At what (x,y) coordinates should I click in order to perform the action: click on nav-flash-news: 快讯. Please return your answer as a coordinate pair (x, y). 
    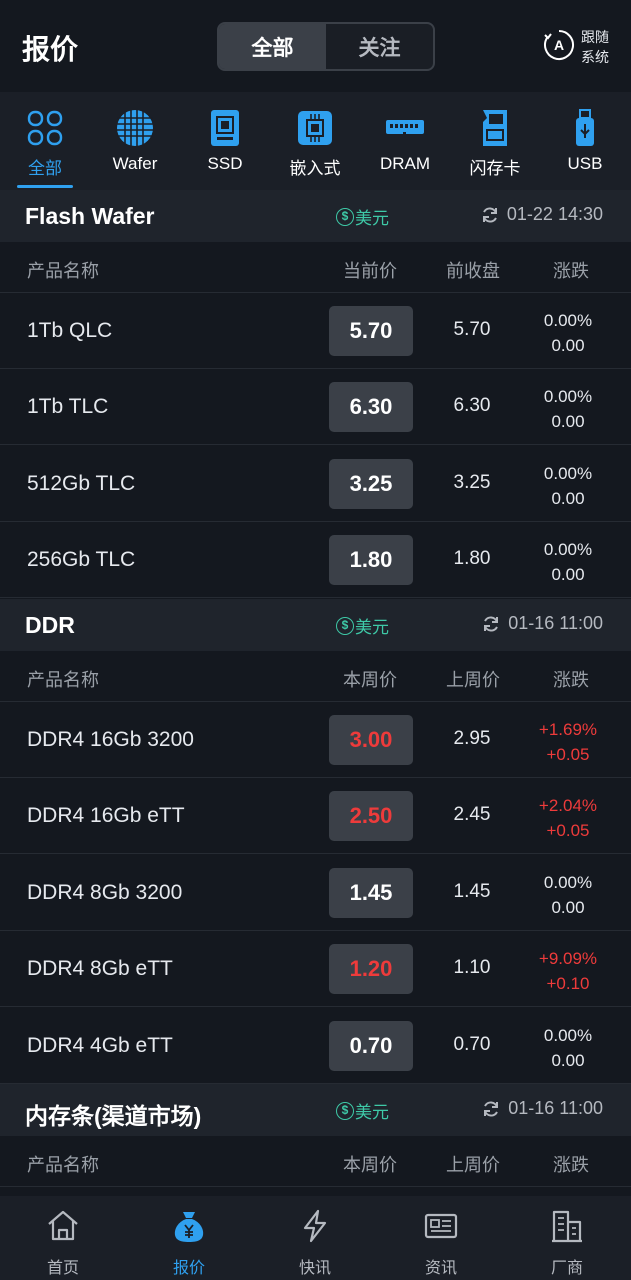
    Looking at the image, I should click on (315, 1238).